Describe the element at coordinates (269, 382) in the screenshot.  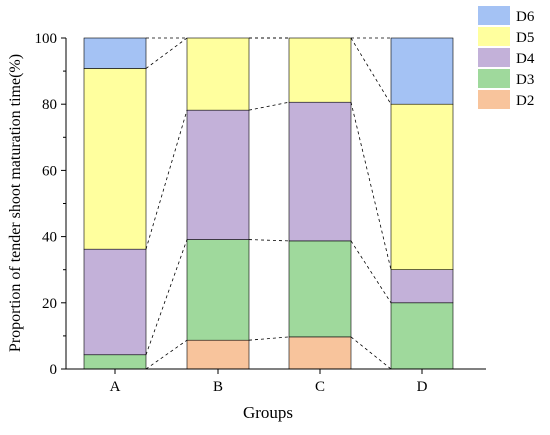
I see `x-ticks-layer: A B C D` at that location.